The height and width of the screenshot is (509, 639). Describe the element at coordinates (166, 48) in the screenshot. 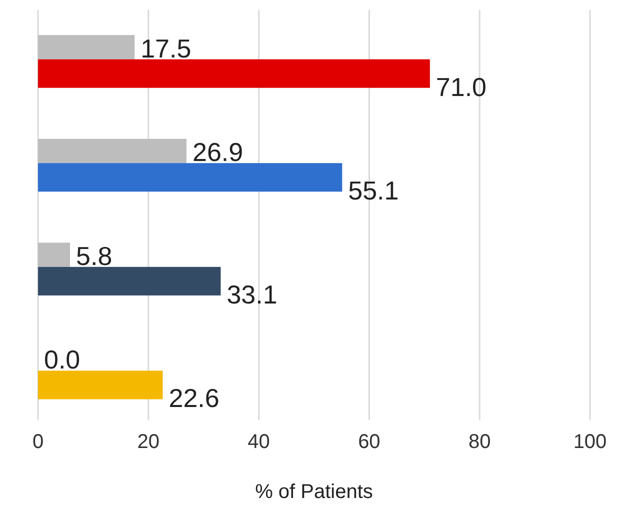

I see `data-label: 17.5` at that location.